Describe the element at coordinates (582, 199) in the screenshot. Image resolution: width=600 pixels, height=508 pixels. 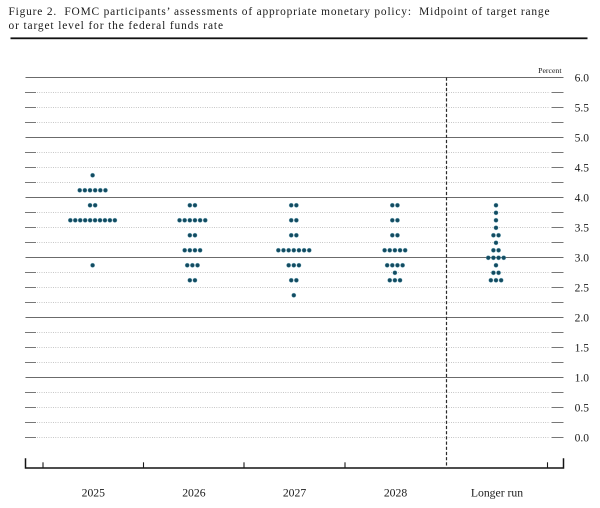
I see `svg-text: 4.0` at that location.